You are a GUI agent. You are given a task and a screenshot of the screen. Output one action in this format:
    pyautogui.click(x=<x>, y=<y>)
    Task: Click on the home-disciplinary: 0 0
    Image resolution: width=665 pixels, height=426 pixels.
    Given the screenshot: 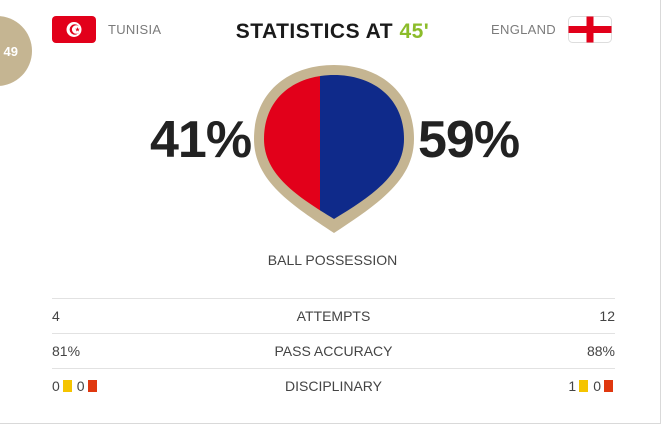 What is the action you would take?
    pyautogui.click(x=75, y=386)
    